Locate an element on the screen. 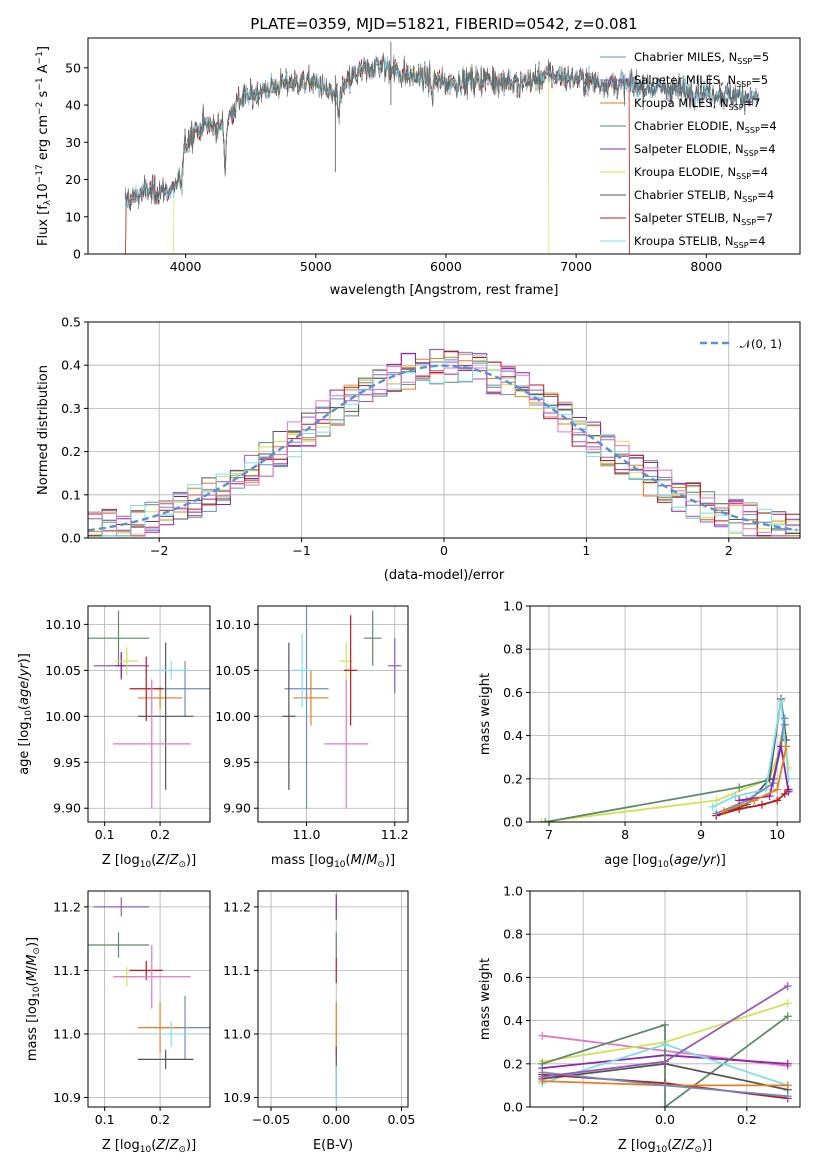 The width and height of the screenshot is (819, 1170). normal-reference-curve is located at coordinates (443, 448).